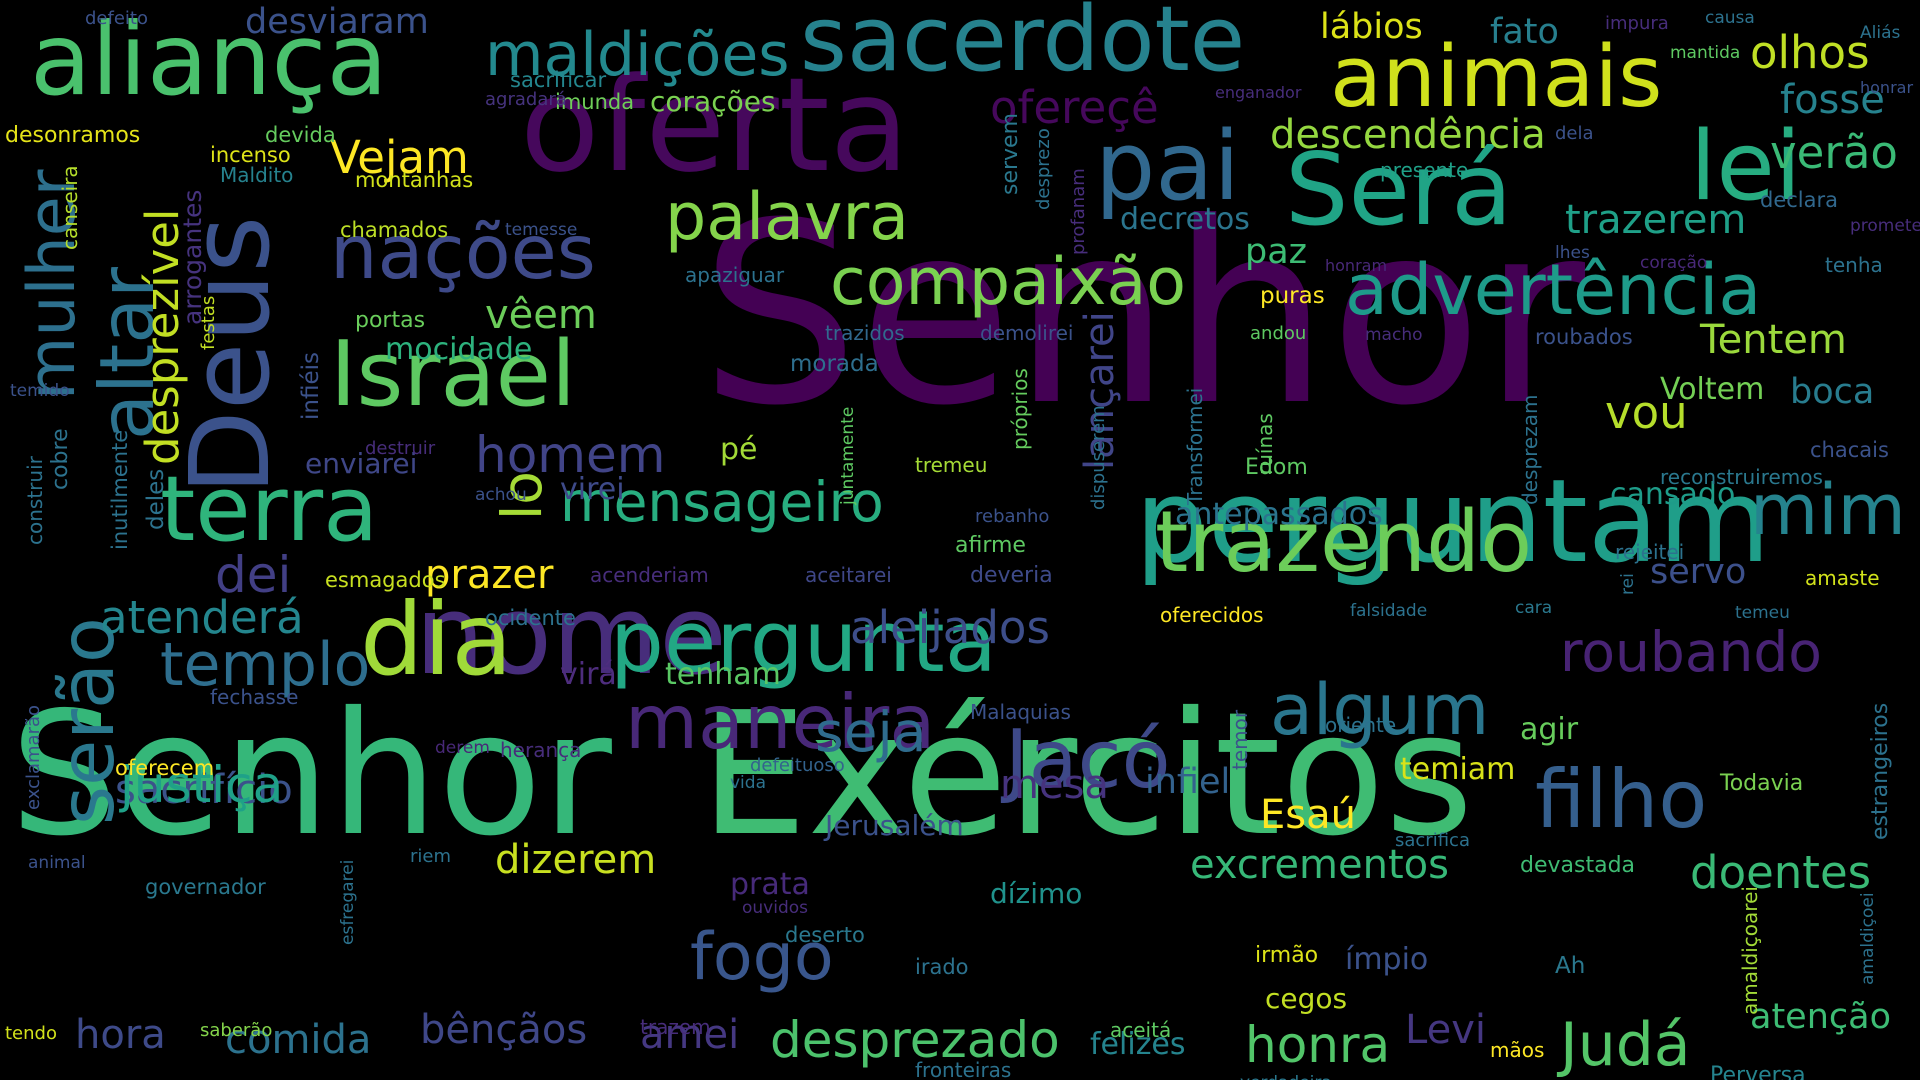  I want to click on word: construir, so click(35, 500).